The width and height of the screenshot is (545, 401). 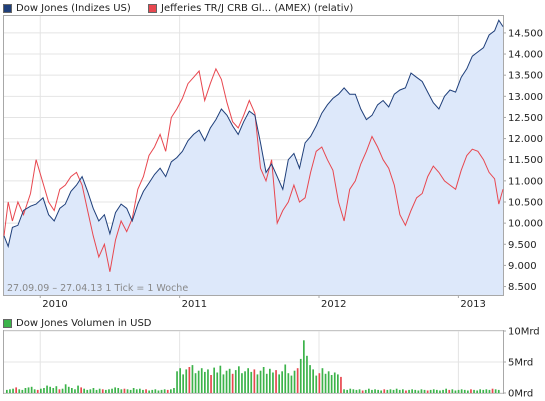 What do you see at coordinates (524, 332) in the screenshot?
I see `volume-y-tick-label: 10Mrd` at bounding box center [524, 332].